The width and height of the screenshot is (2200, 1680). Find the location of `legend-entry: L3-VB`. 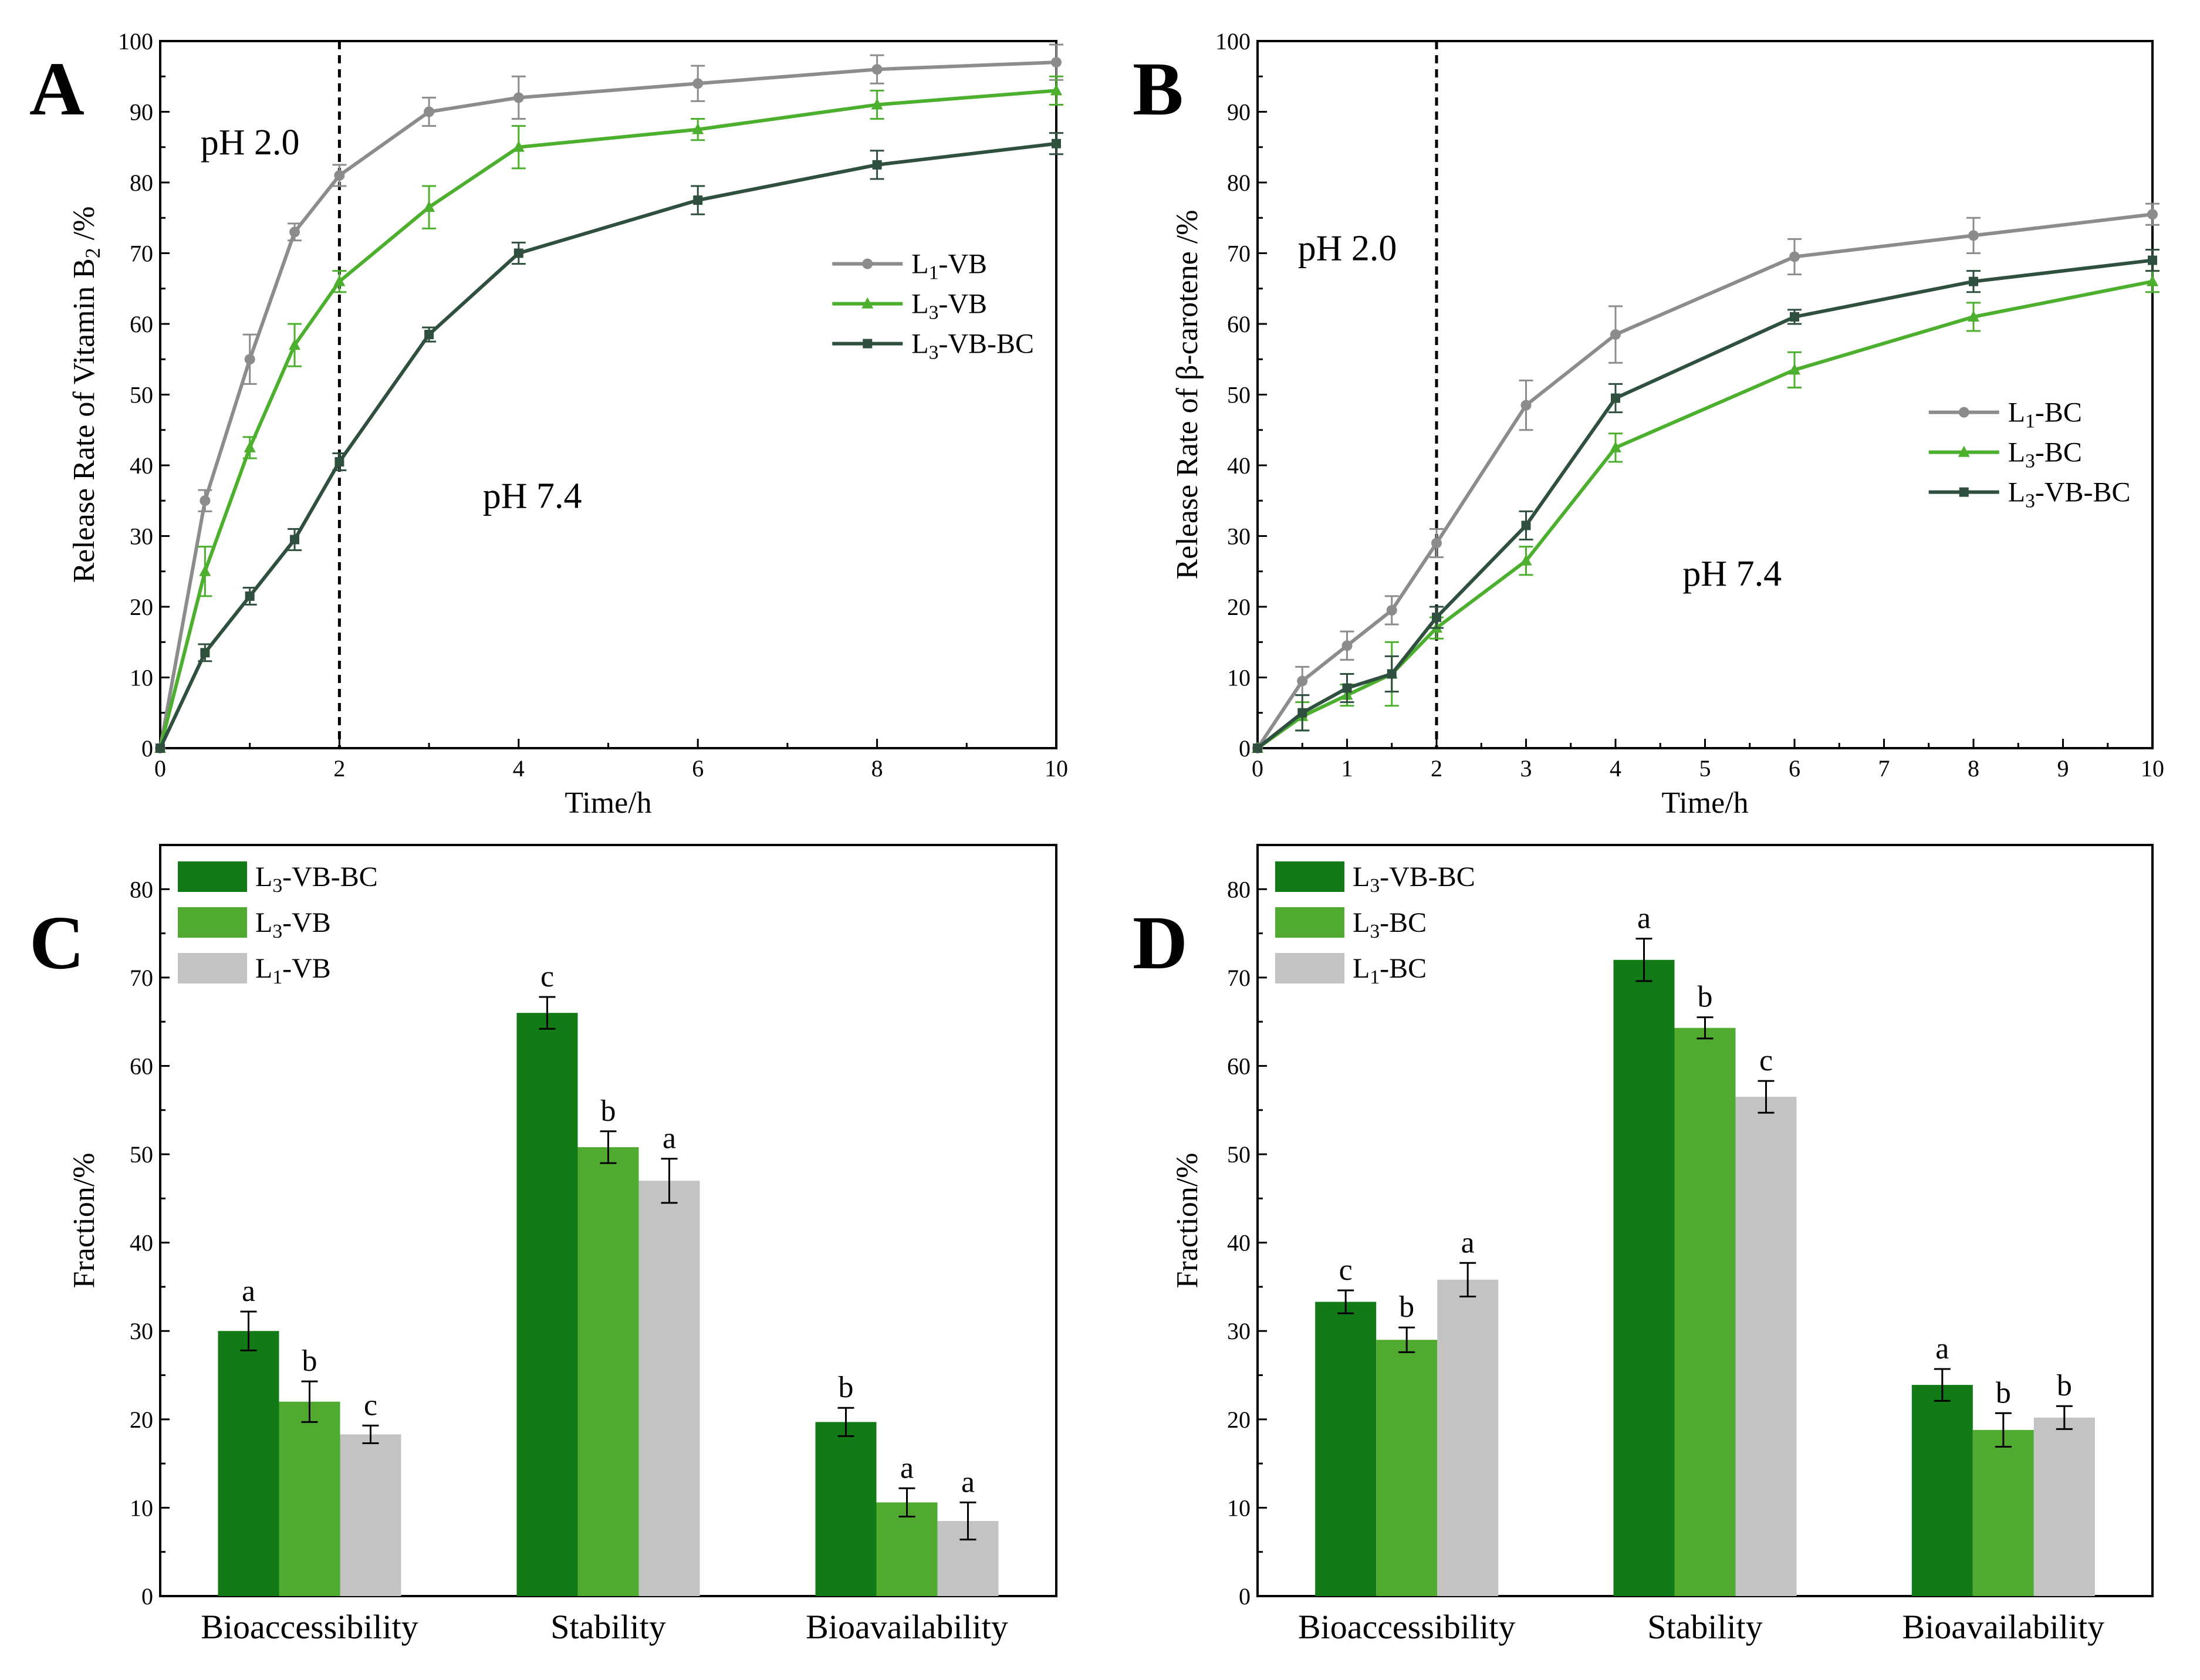

legend-entry: L3-VB is located at coordinates (949, 307).